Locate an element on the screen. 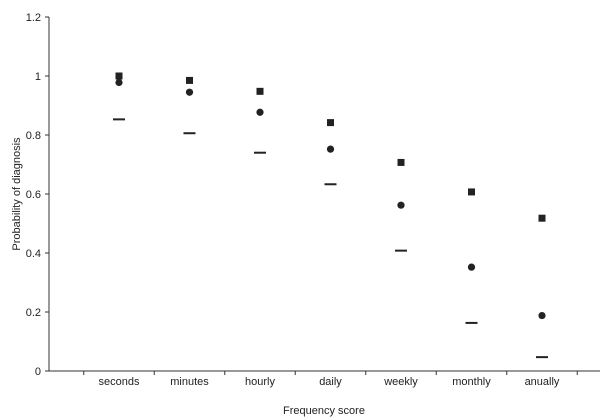  x-axis-title: Frequency score is located at coordinates (324, 411).